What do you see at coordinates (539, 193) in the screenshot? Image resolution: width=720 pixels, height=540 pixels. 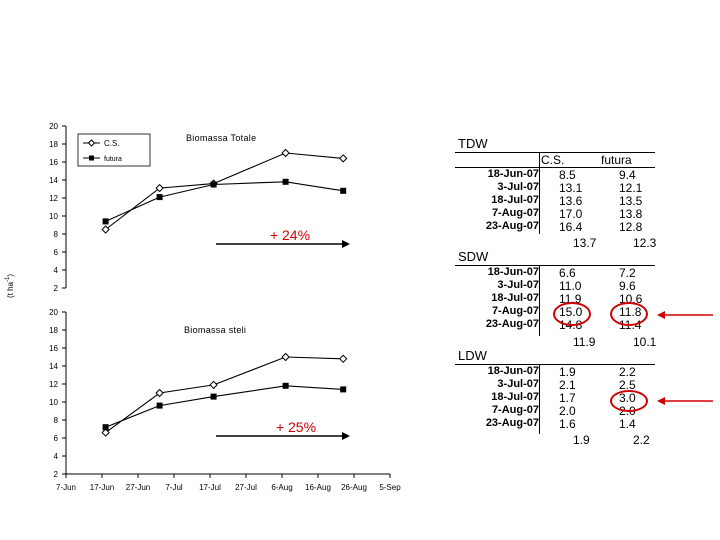 I see `tdw-col-rule` at bounding box center [539, 193].